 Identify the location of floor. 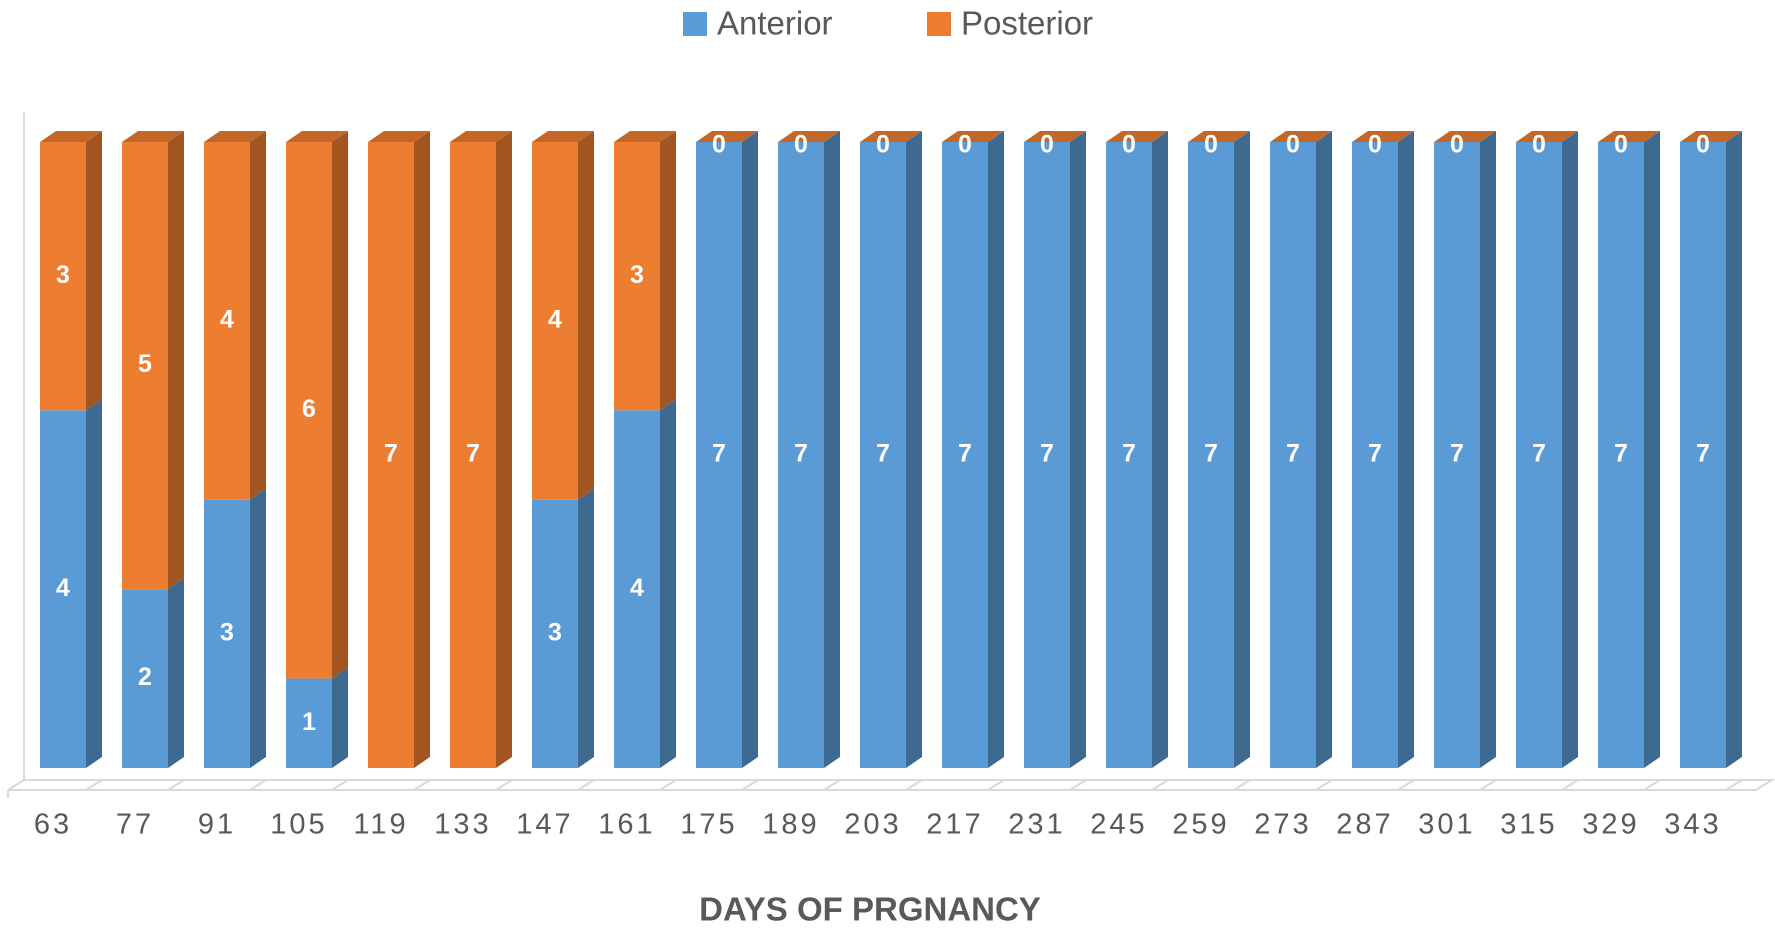
(891, 785).